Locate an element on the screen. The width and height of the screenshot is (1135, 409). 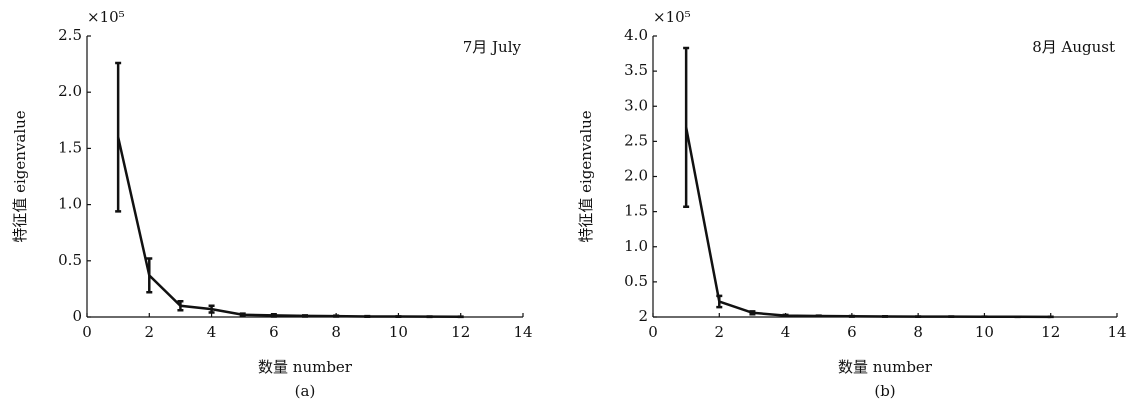
y-tick-label: 0 is located at coordinates (77, 316).